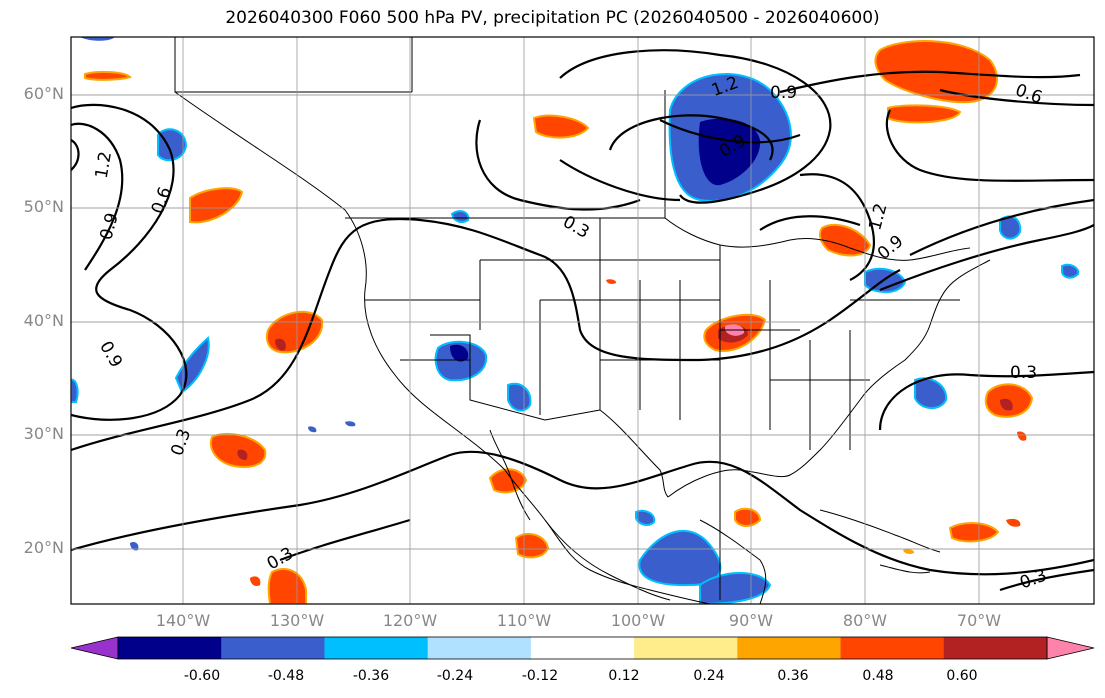 Image resolution: width=1105 pixels, height=698 pixels. Describe the element at coordinates (43, 320) in the screenshot. I see `lat-label: 40°N` at that location.